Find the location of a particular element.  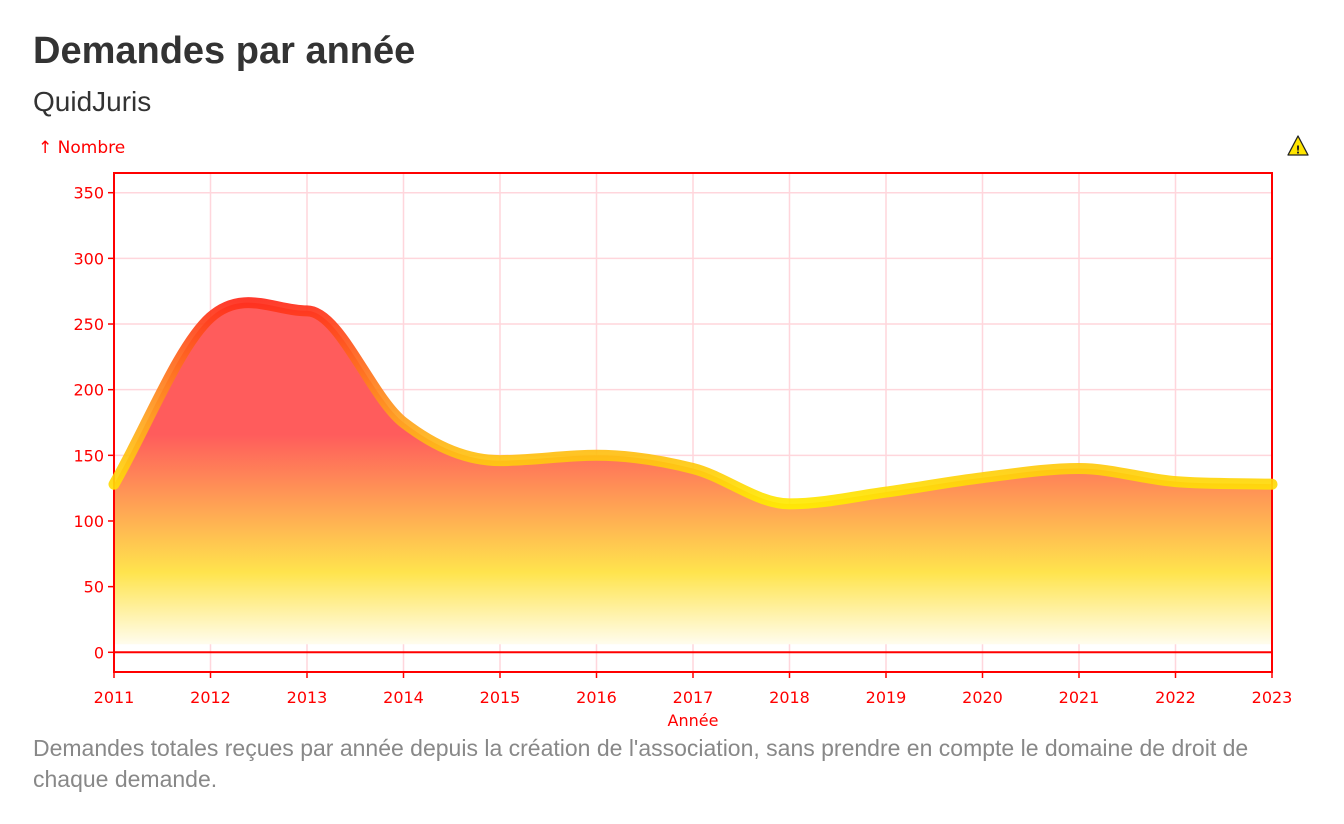

y-tick-label: 0 is located at coordinates (99, 652).